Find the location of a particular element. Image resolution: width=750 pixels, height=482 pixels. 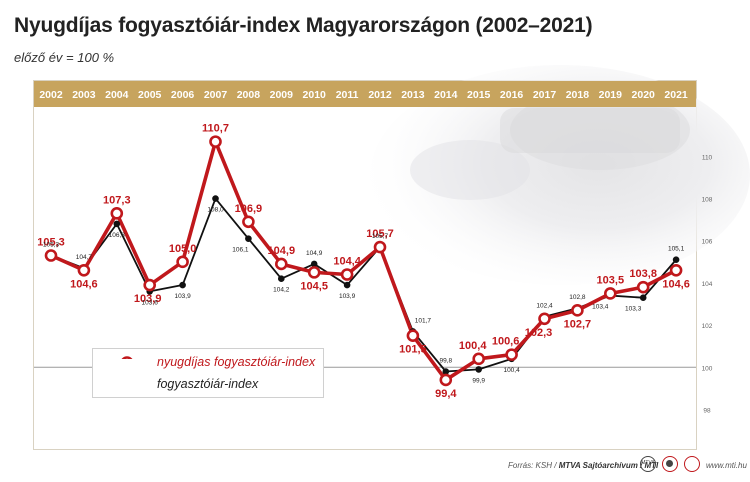

year-label: 2015 is located at coordinates (479, 95).